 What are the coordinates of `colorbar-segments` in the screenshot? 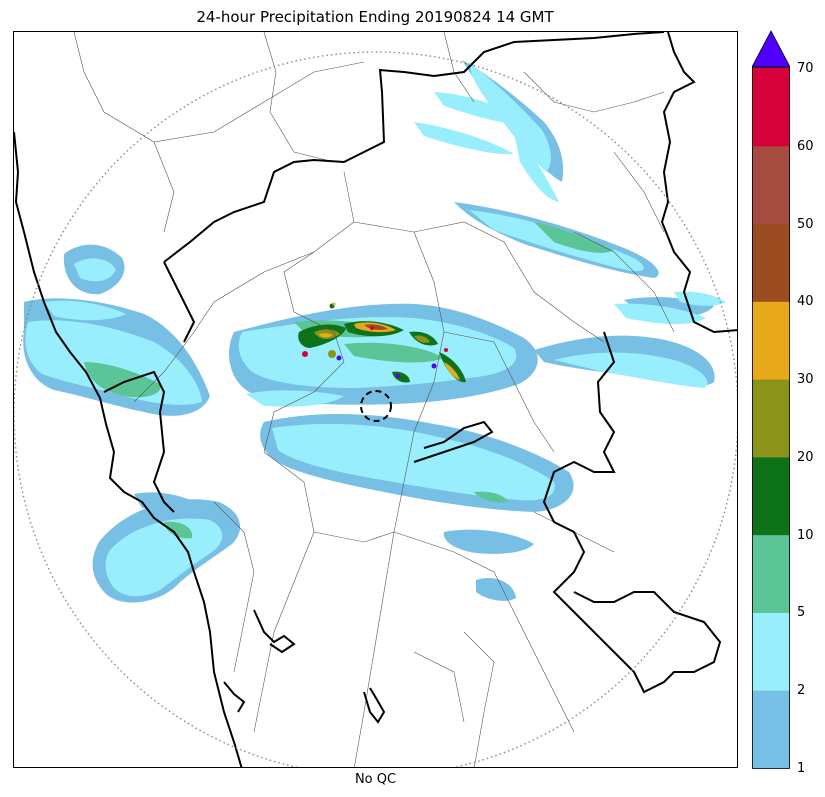 It's located at (771, 418).